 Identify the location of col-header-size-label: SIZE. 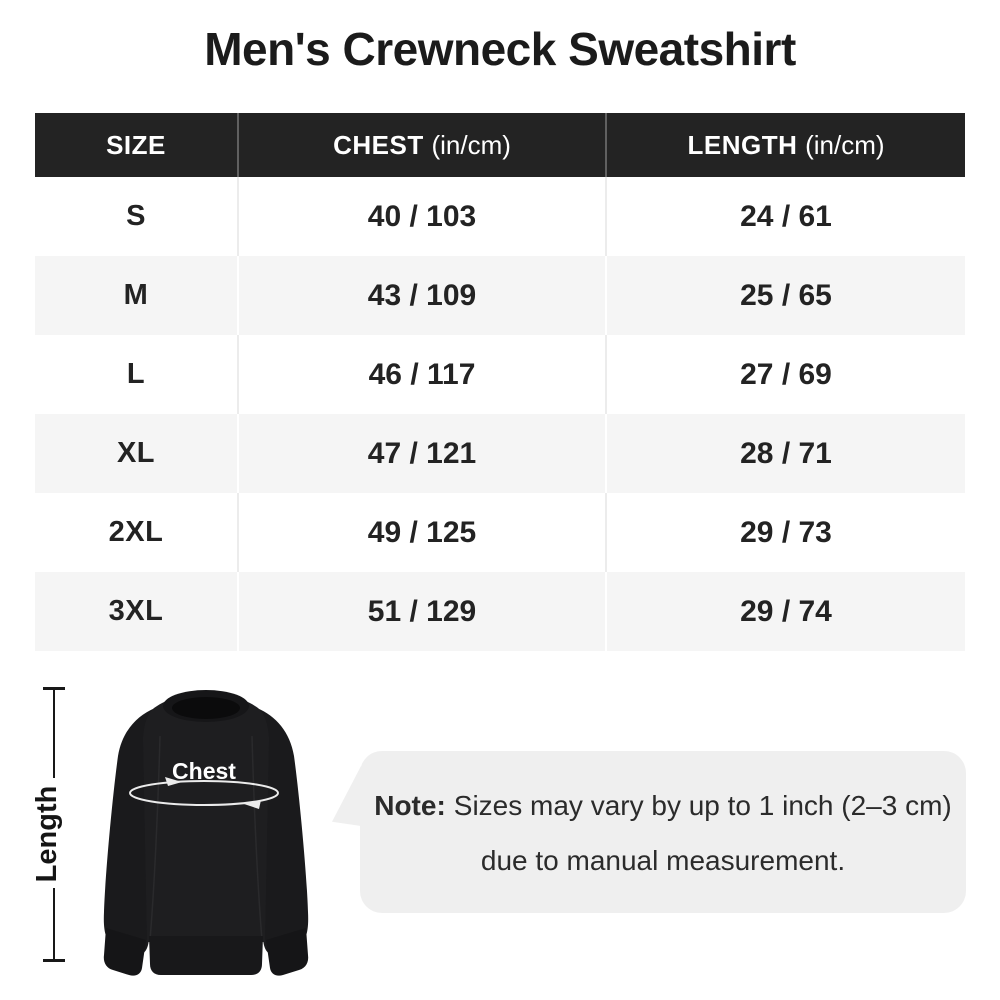
(136, 144).